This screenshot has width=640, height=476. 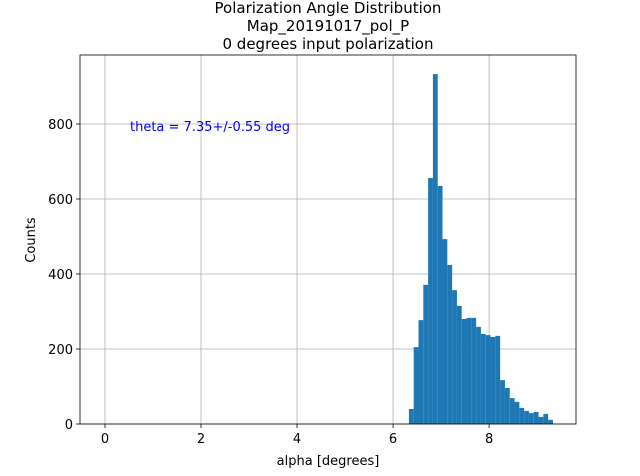 I want to click on y-tick-label: 200, so click(x=60, y=350).